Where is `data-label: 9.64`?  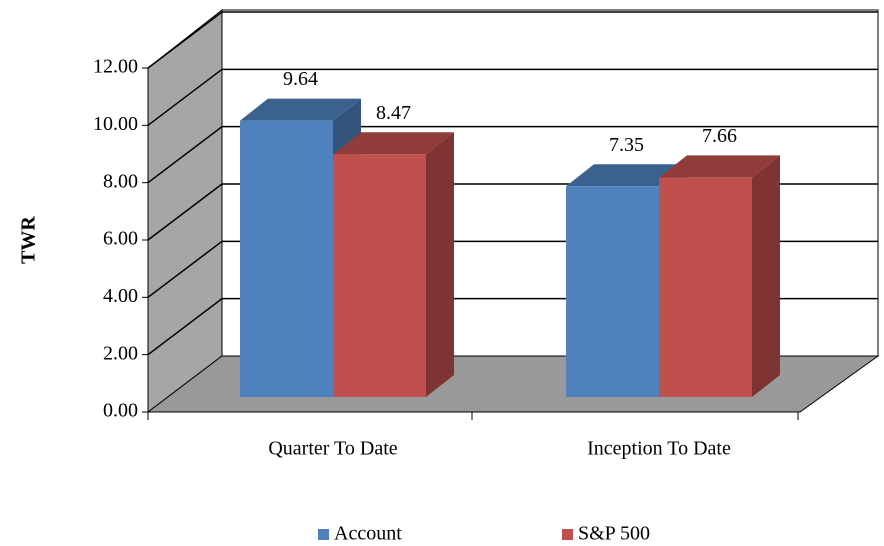
data-label: 9.64 is located at coordinates (300, 79).